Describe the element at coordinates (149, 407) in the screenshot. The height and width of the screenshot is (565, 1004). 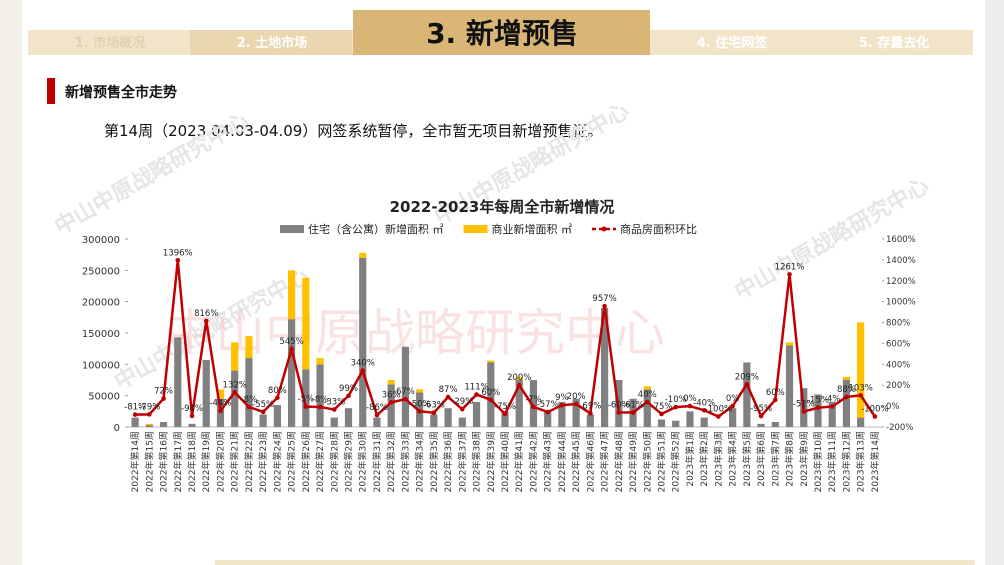
I see `data-label: -79%` at that location.